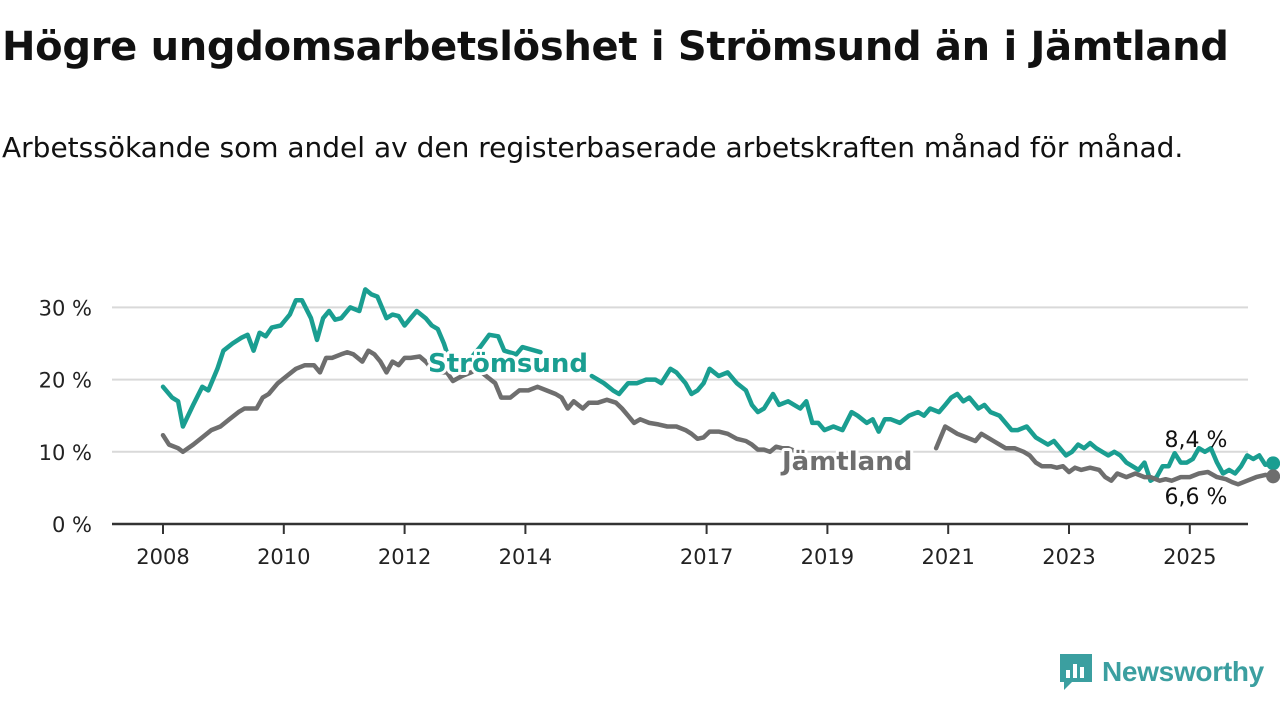  What do you see at coordinates (1196, 440) in the screenshot?
I see `series-end-value-0: 8,4 %` at bounding box center [1196, 440].